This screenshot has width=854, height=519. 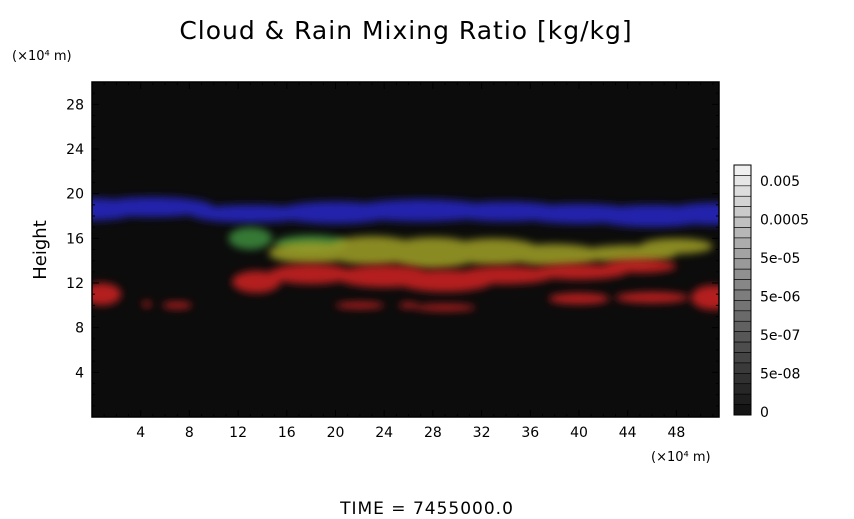 I want to click on x-tick-label: 32, so click(x=482, y=433).